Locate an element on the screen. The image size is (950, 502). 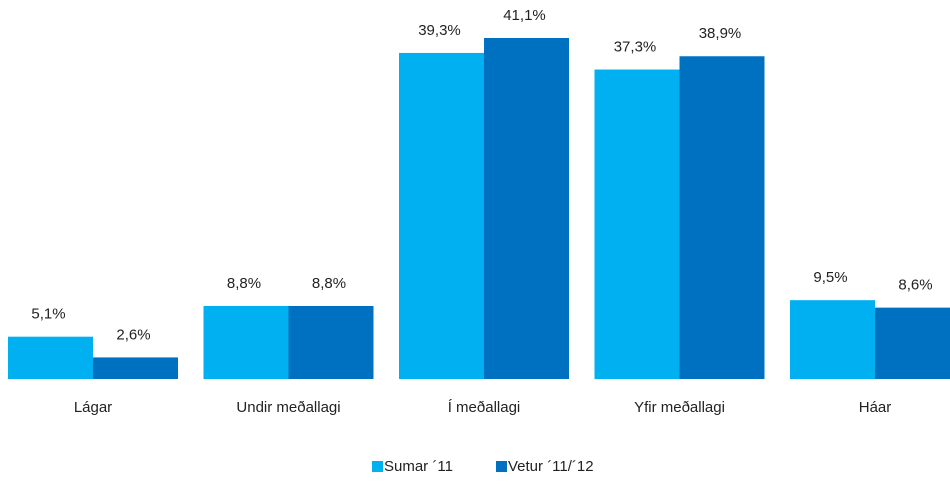
x-tick-label: Háar is located at coordinates (875, 407).